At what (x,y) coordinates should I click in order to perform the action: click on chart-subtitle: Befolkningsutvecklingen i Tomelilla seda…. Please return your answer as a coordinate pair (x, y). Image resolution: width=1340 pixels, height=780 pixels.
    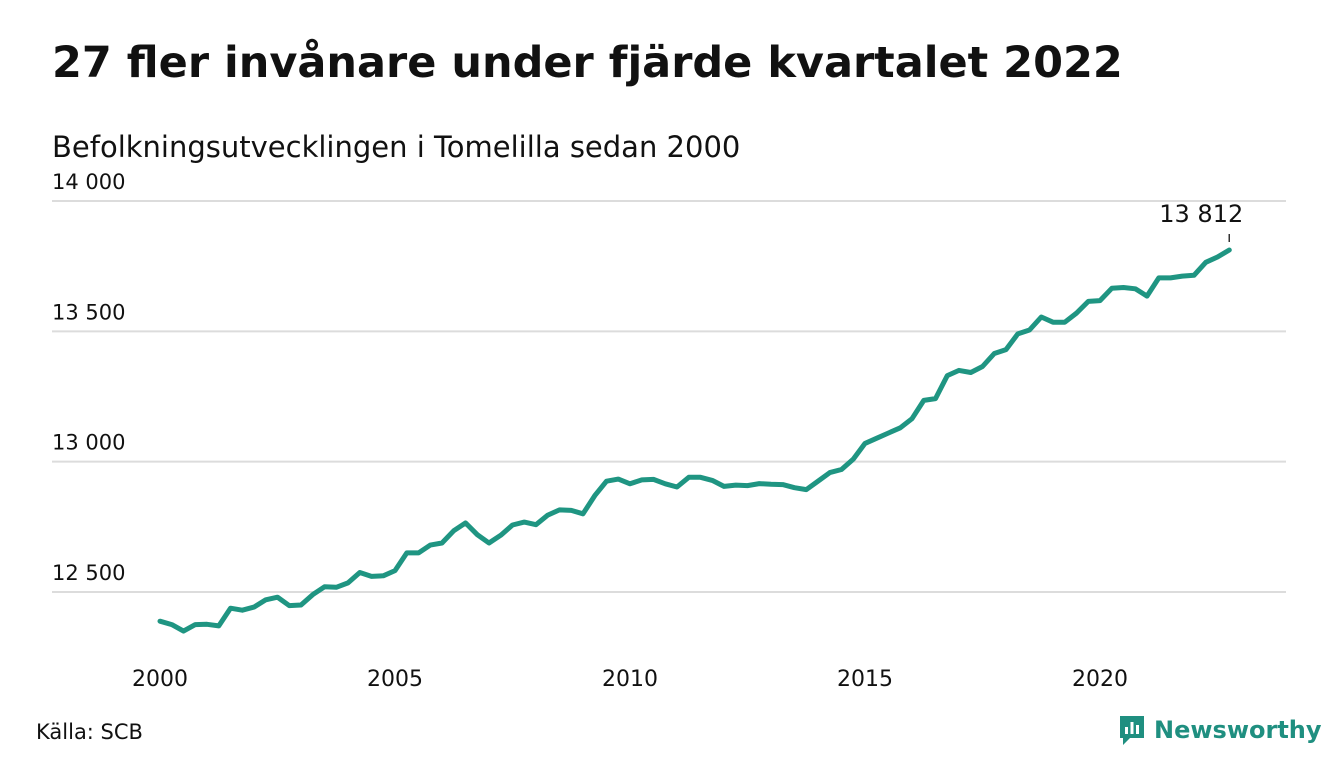
    Looking at the image, I should click on (396, 147).